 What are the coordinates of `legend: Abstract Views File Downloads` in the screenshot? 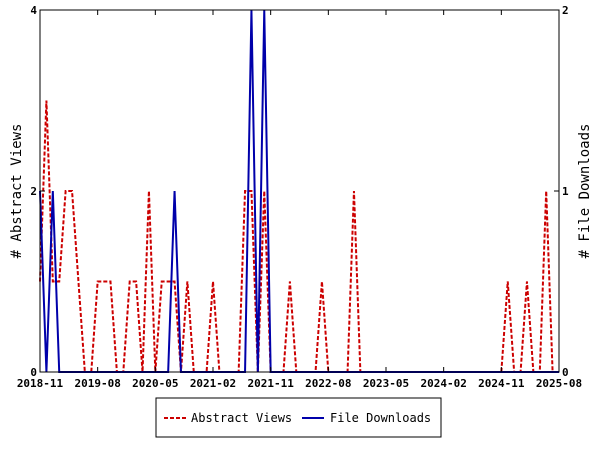 It's located at (298, 417).